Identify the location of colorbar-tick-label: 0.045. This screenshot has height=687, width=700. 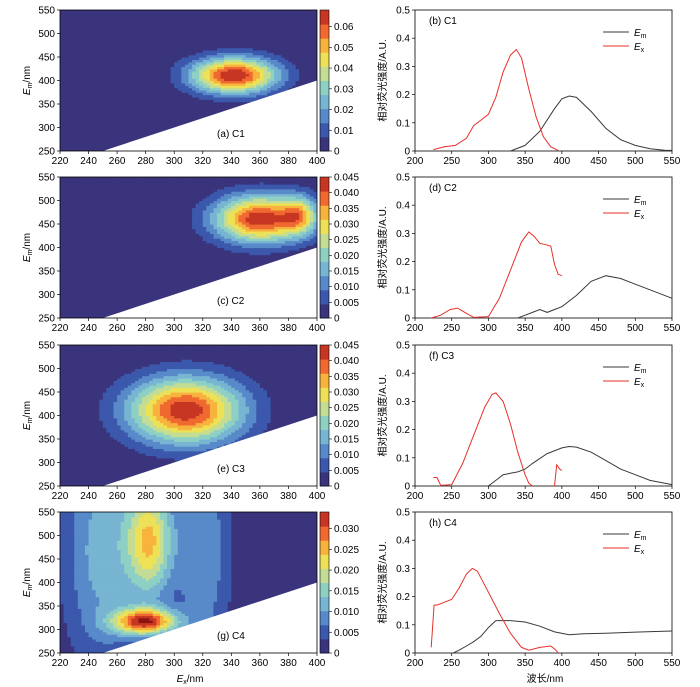
(346, 346).